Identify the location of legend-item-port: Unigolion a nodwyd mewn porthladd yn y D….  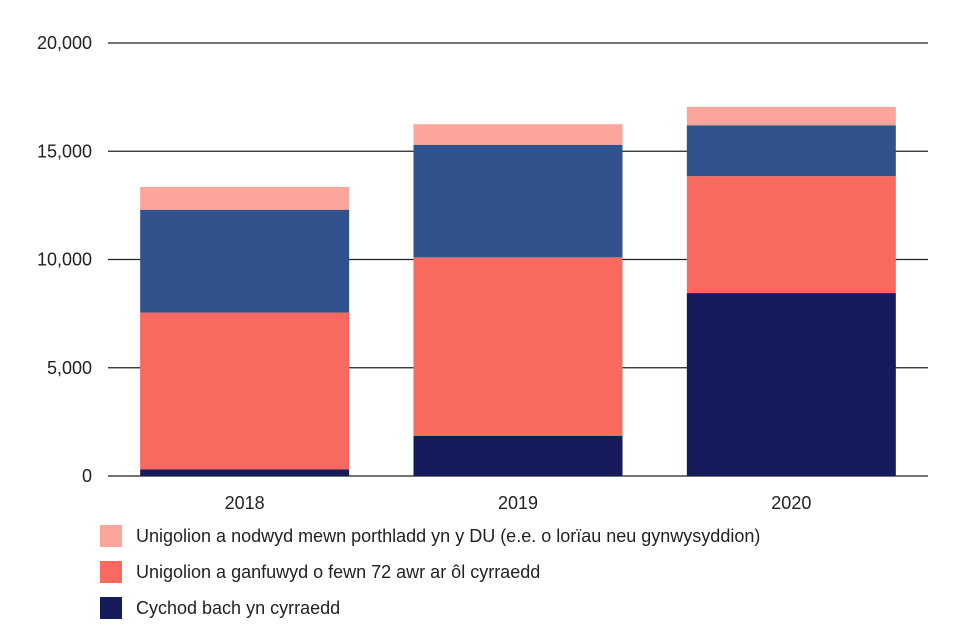
(430, 536).